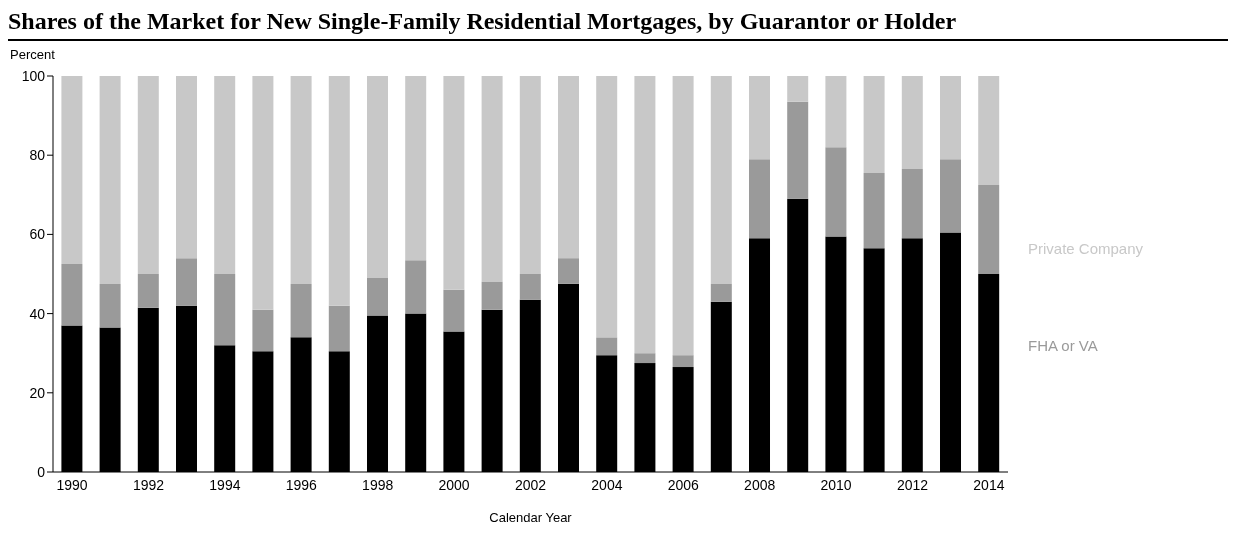 The width and height of the screenshot is (1238, 557). What do you see at coordinates (378, 484) in the screenshot?
I see `x-tick-label: 1998` at bounding box center [378, 484].